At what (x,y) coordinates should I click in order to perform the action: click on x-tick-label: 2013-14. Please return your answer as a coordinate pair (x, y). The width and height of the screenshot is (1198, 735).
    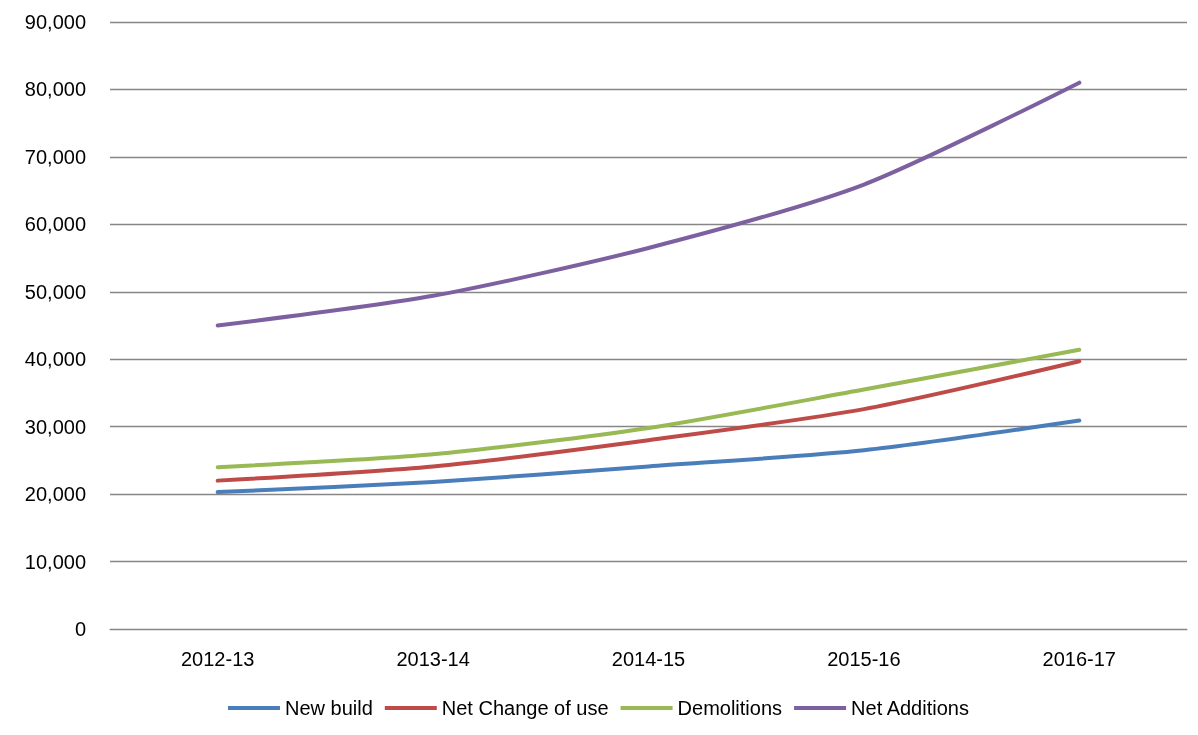
    Looking at the image, I should click on (433, 659).